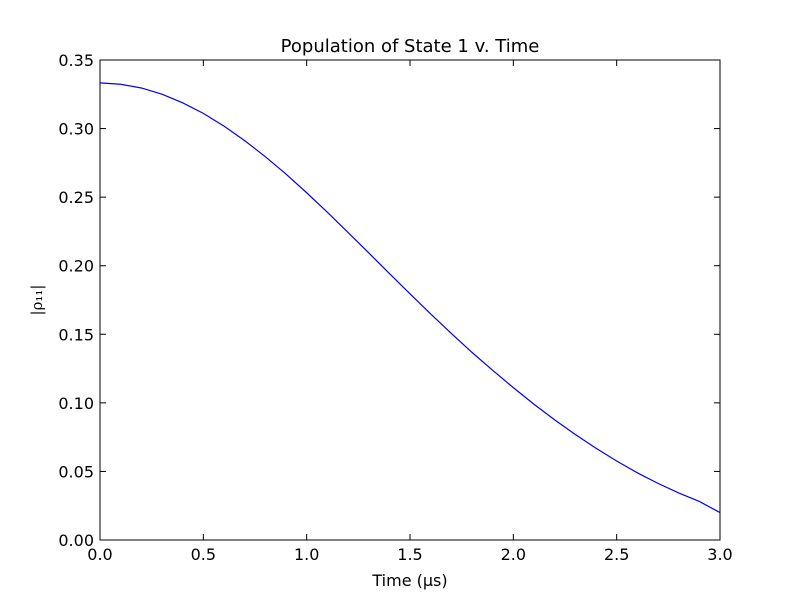 This screenshot has width=800, height=600. What do you see at coordinates (306, 554) in the screenshot?
I see `x-tick-label: 1.0` at bounding box center [306, 554].